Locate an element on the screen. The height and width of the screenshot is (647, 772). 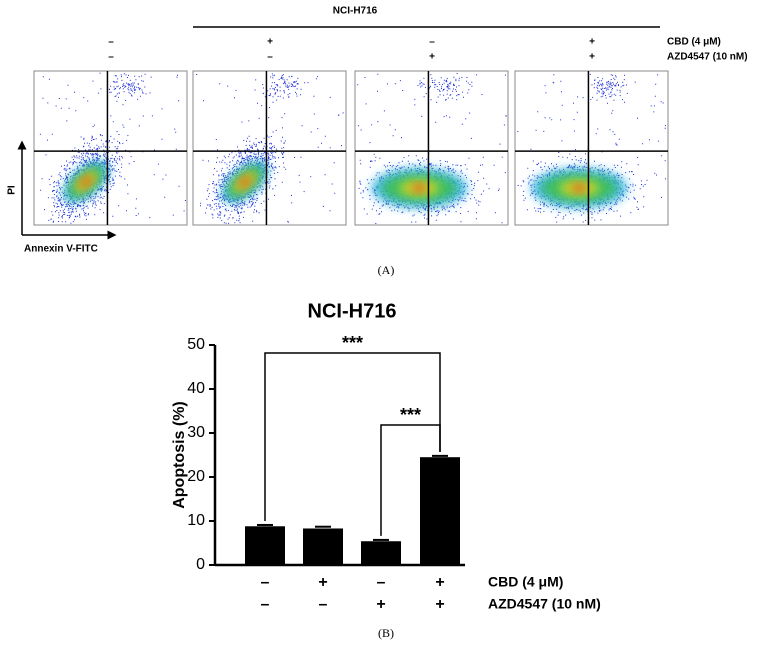
events is located at coordinates (432, 148).